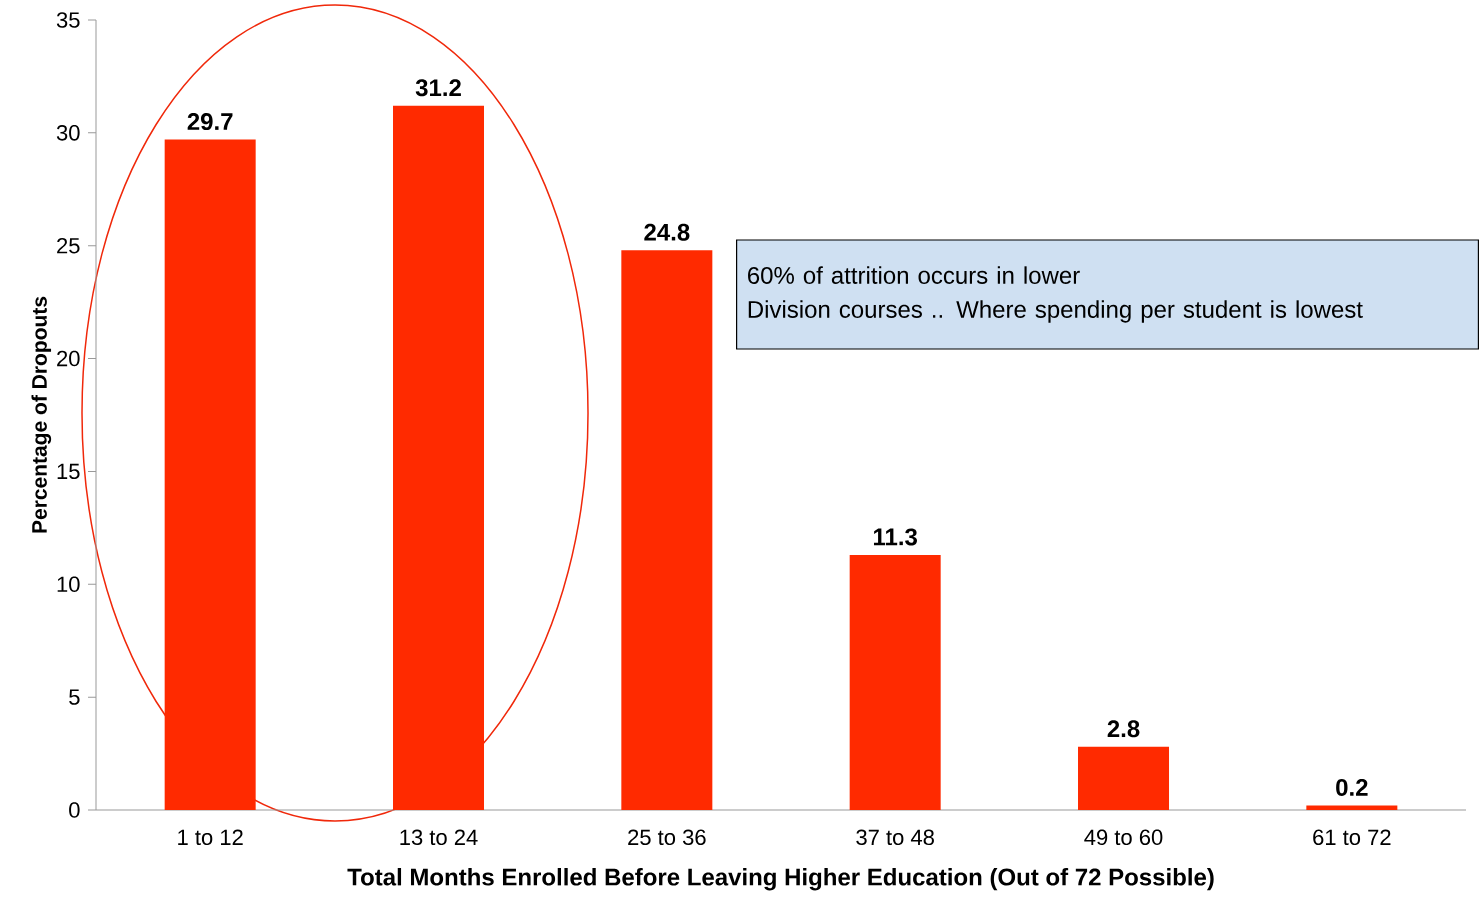  Describe the element at coordinates (1352, 837) in the screenshot. I see `x-tick-label: 61 to 72` at that location.